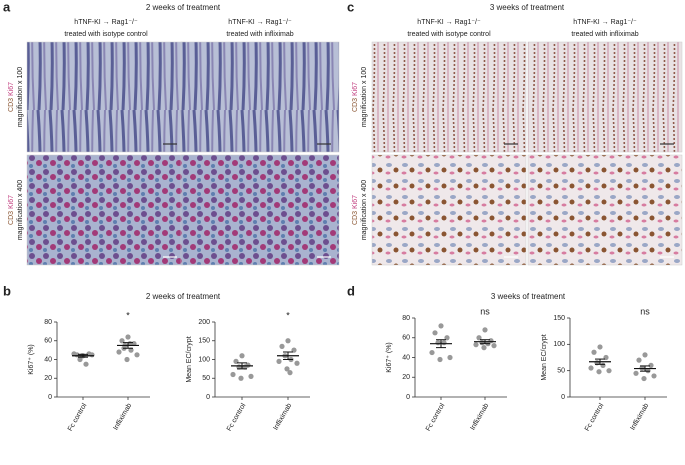  What do you see at coordinates (485, 311) in the screenshot?
I see `significance-label: ns` at bounding box center [485, 311].